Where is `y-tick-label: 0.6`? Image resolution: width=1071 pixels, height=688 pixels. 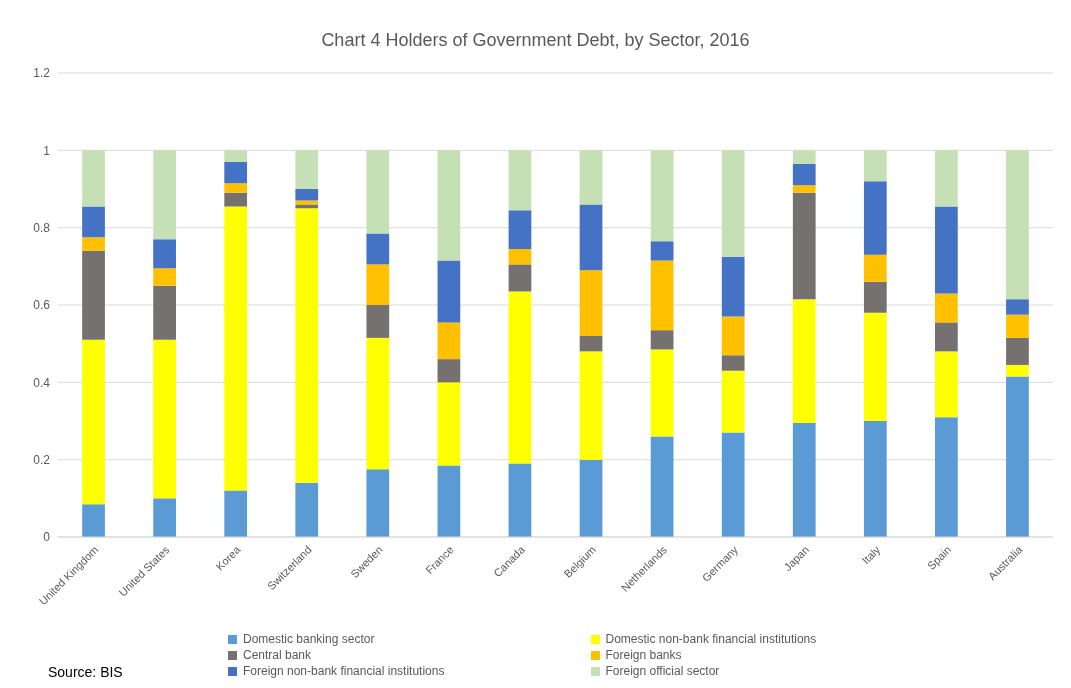 y-tick-label: 0.6 is located at coordinates (42, 305).